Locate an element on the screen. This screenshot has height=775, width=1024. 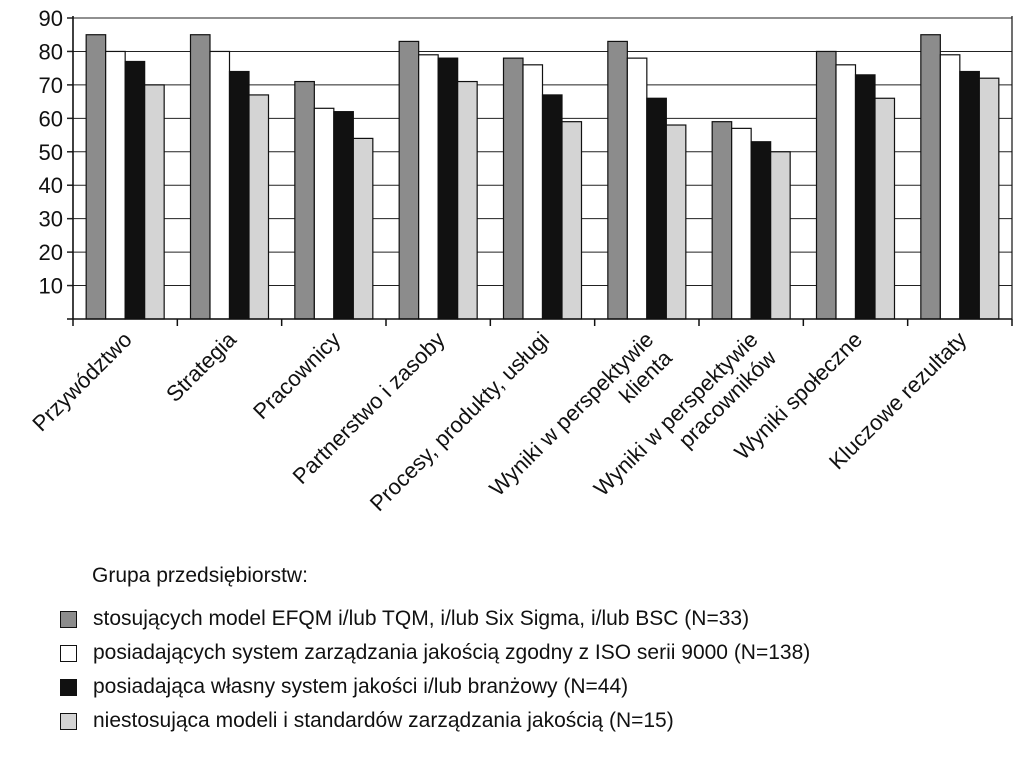
x-tick-label-line: Przywództwo is located at coordinates (81, 381).